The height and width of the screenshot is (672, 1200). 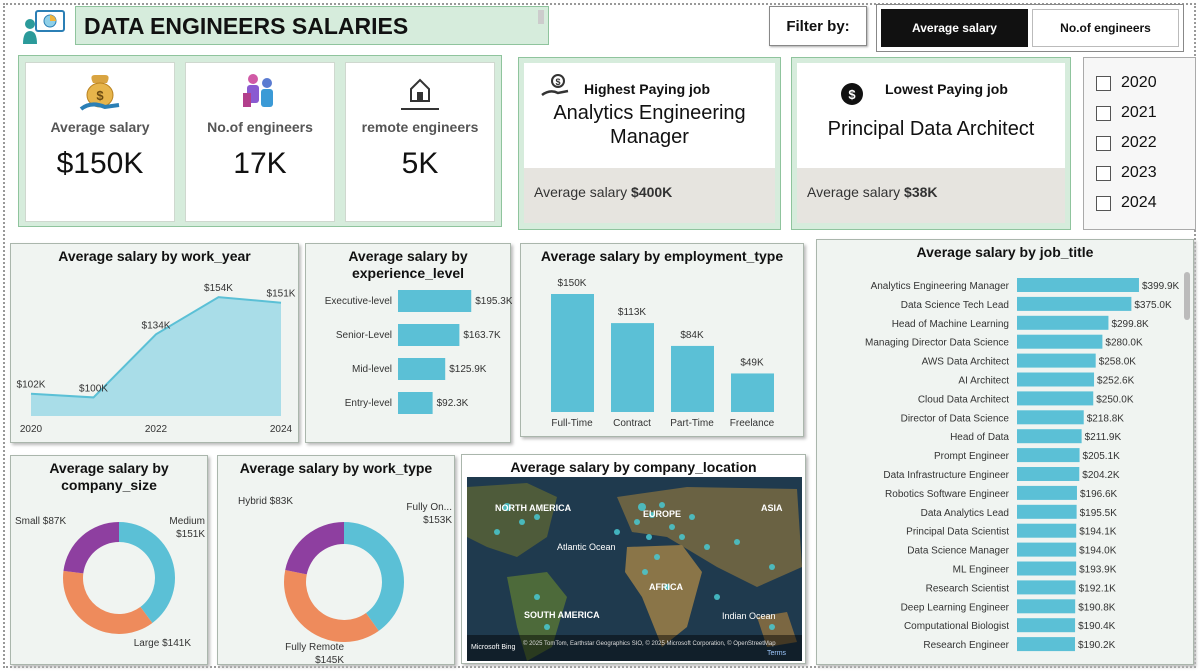 I want to click on data-label: $154K, so click(x=218, y=288).